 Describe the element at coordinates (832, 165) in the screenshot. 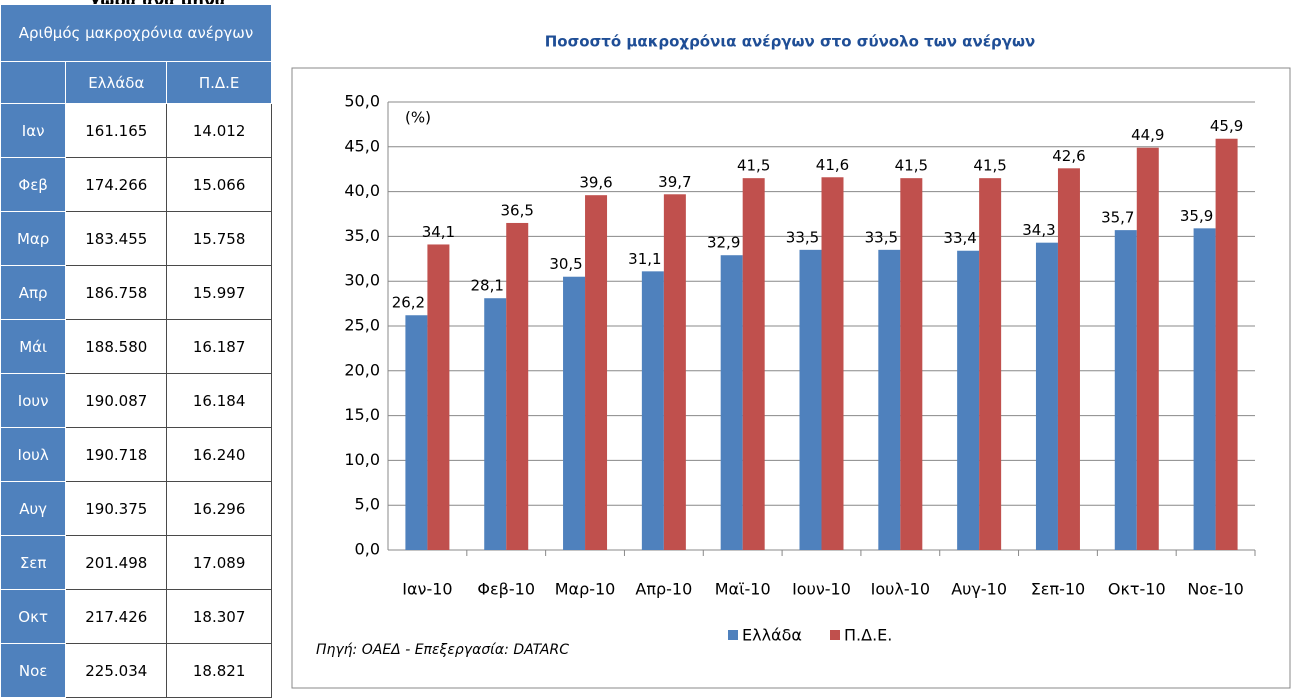

I see `value-label: 41,6` at that location.